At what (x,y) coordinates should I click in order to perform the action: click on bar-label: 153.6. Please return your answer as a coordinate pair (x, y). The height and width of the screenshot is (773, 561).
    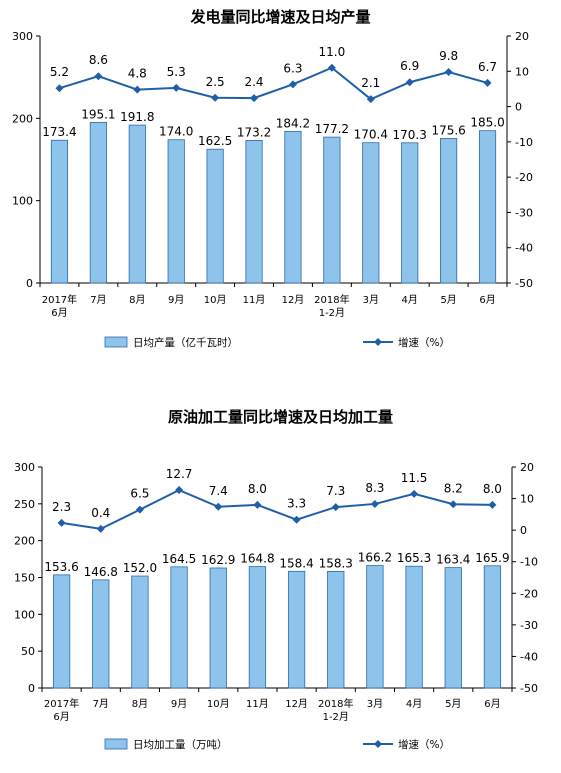
    Looking at the image, I should click on (61, 567).